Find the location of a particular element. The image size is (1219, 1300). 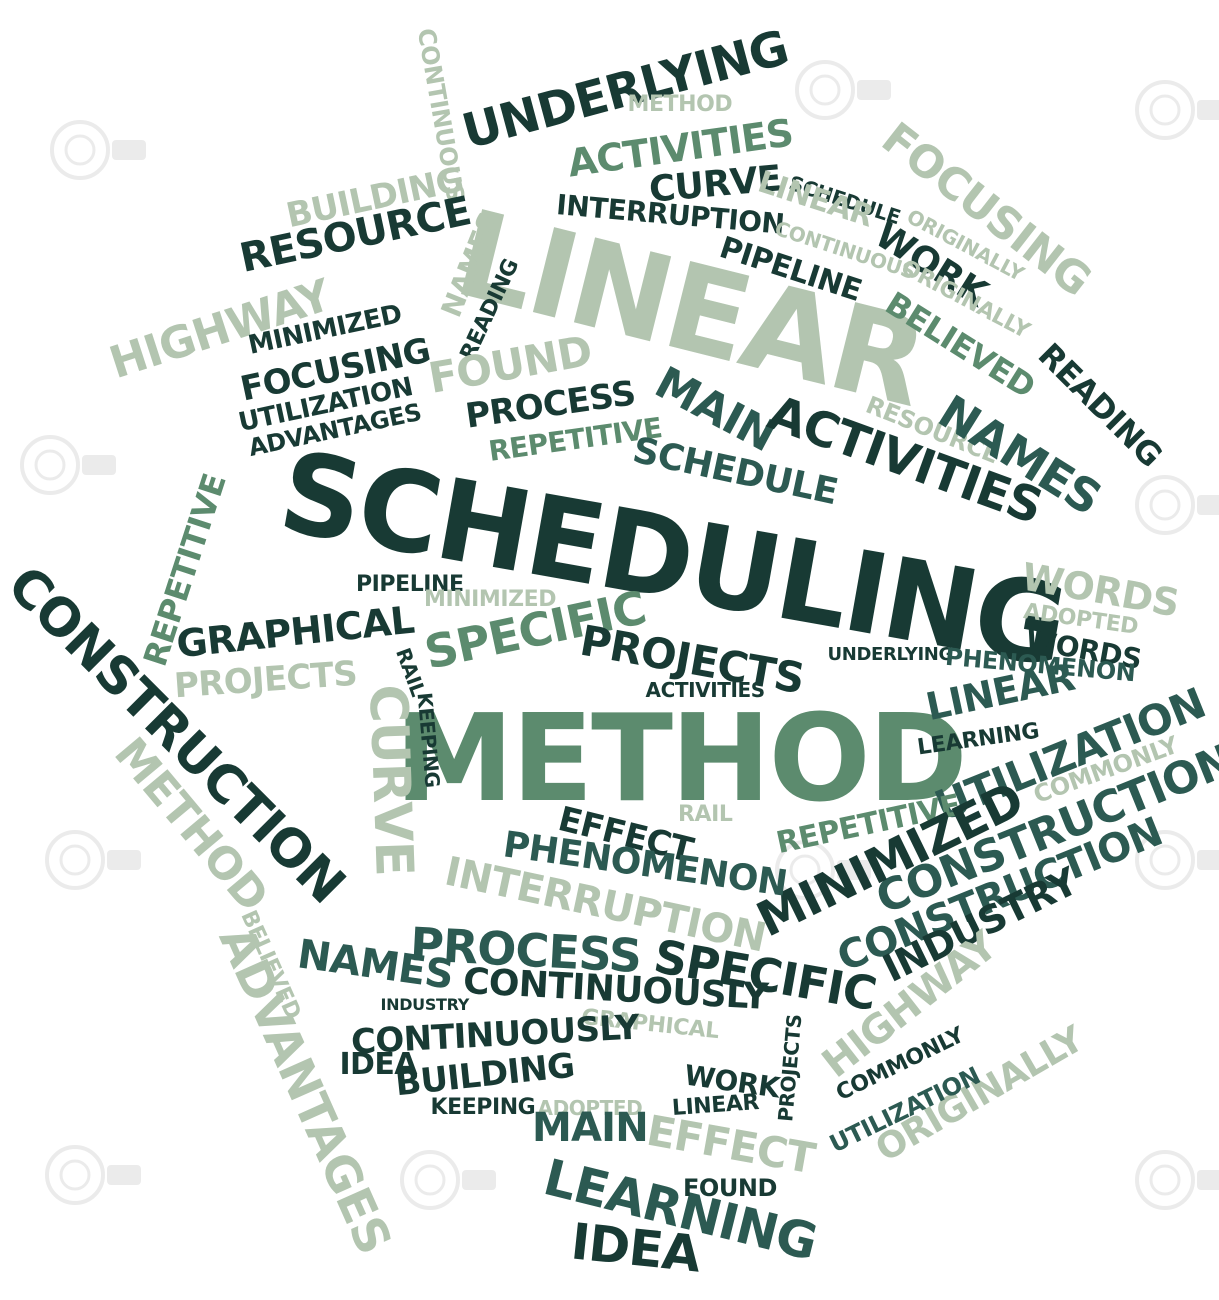

cloud-word: INDUSTRY is located at coordinates (425, 1004).